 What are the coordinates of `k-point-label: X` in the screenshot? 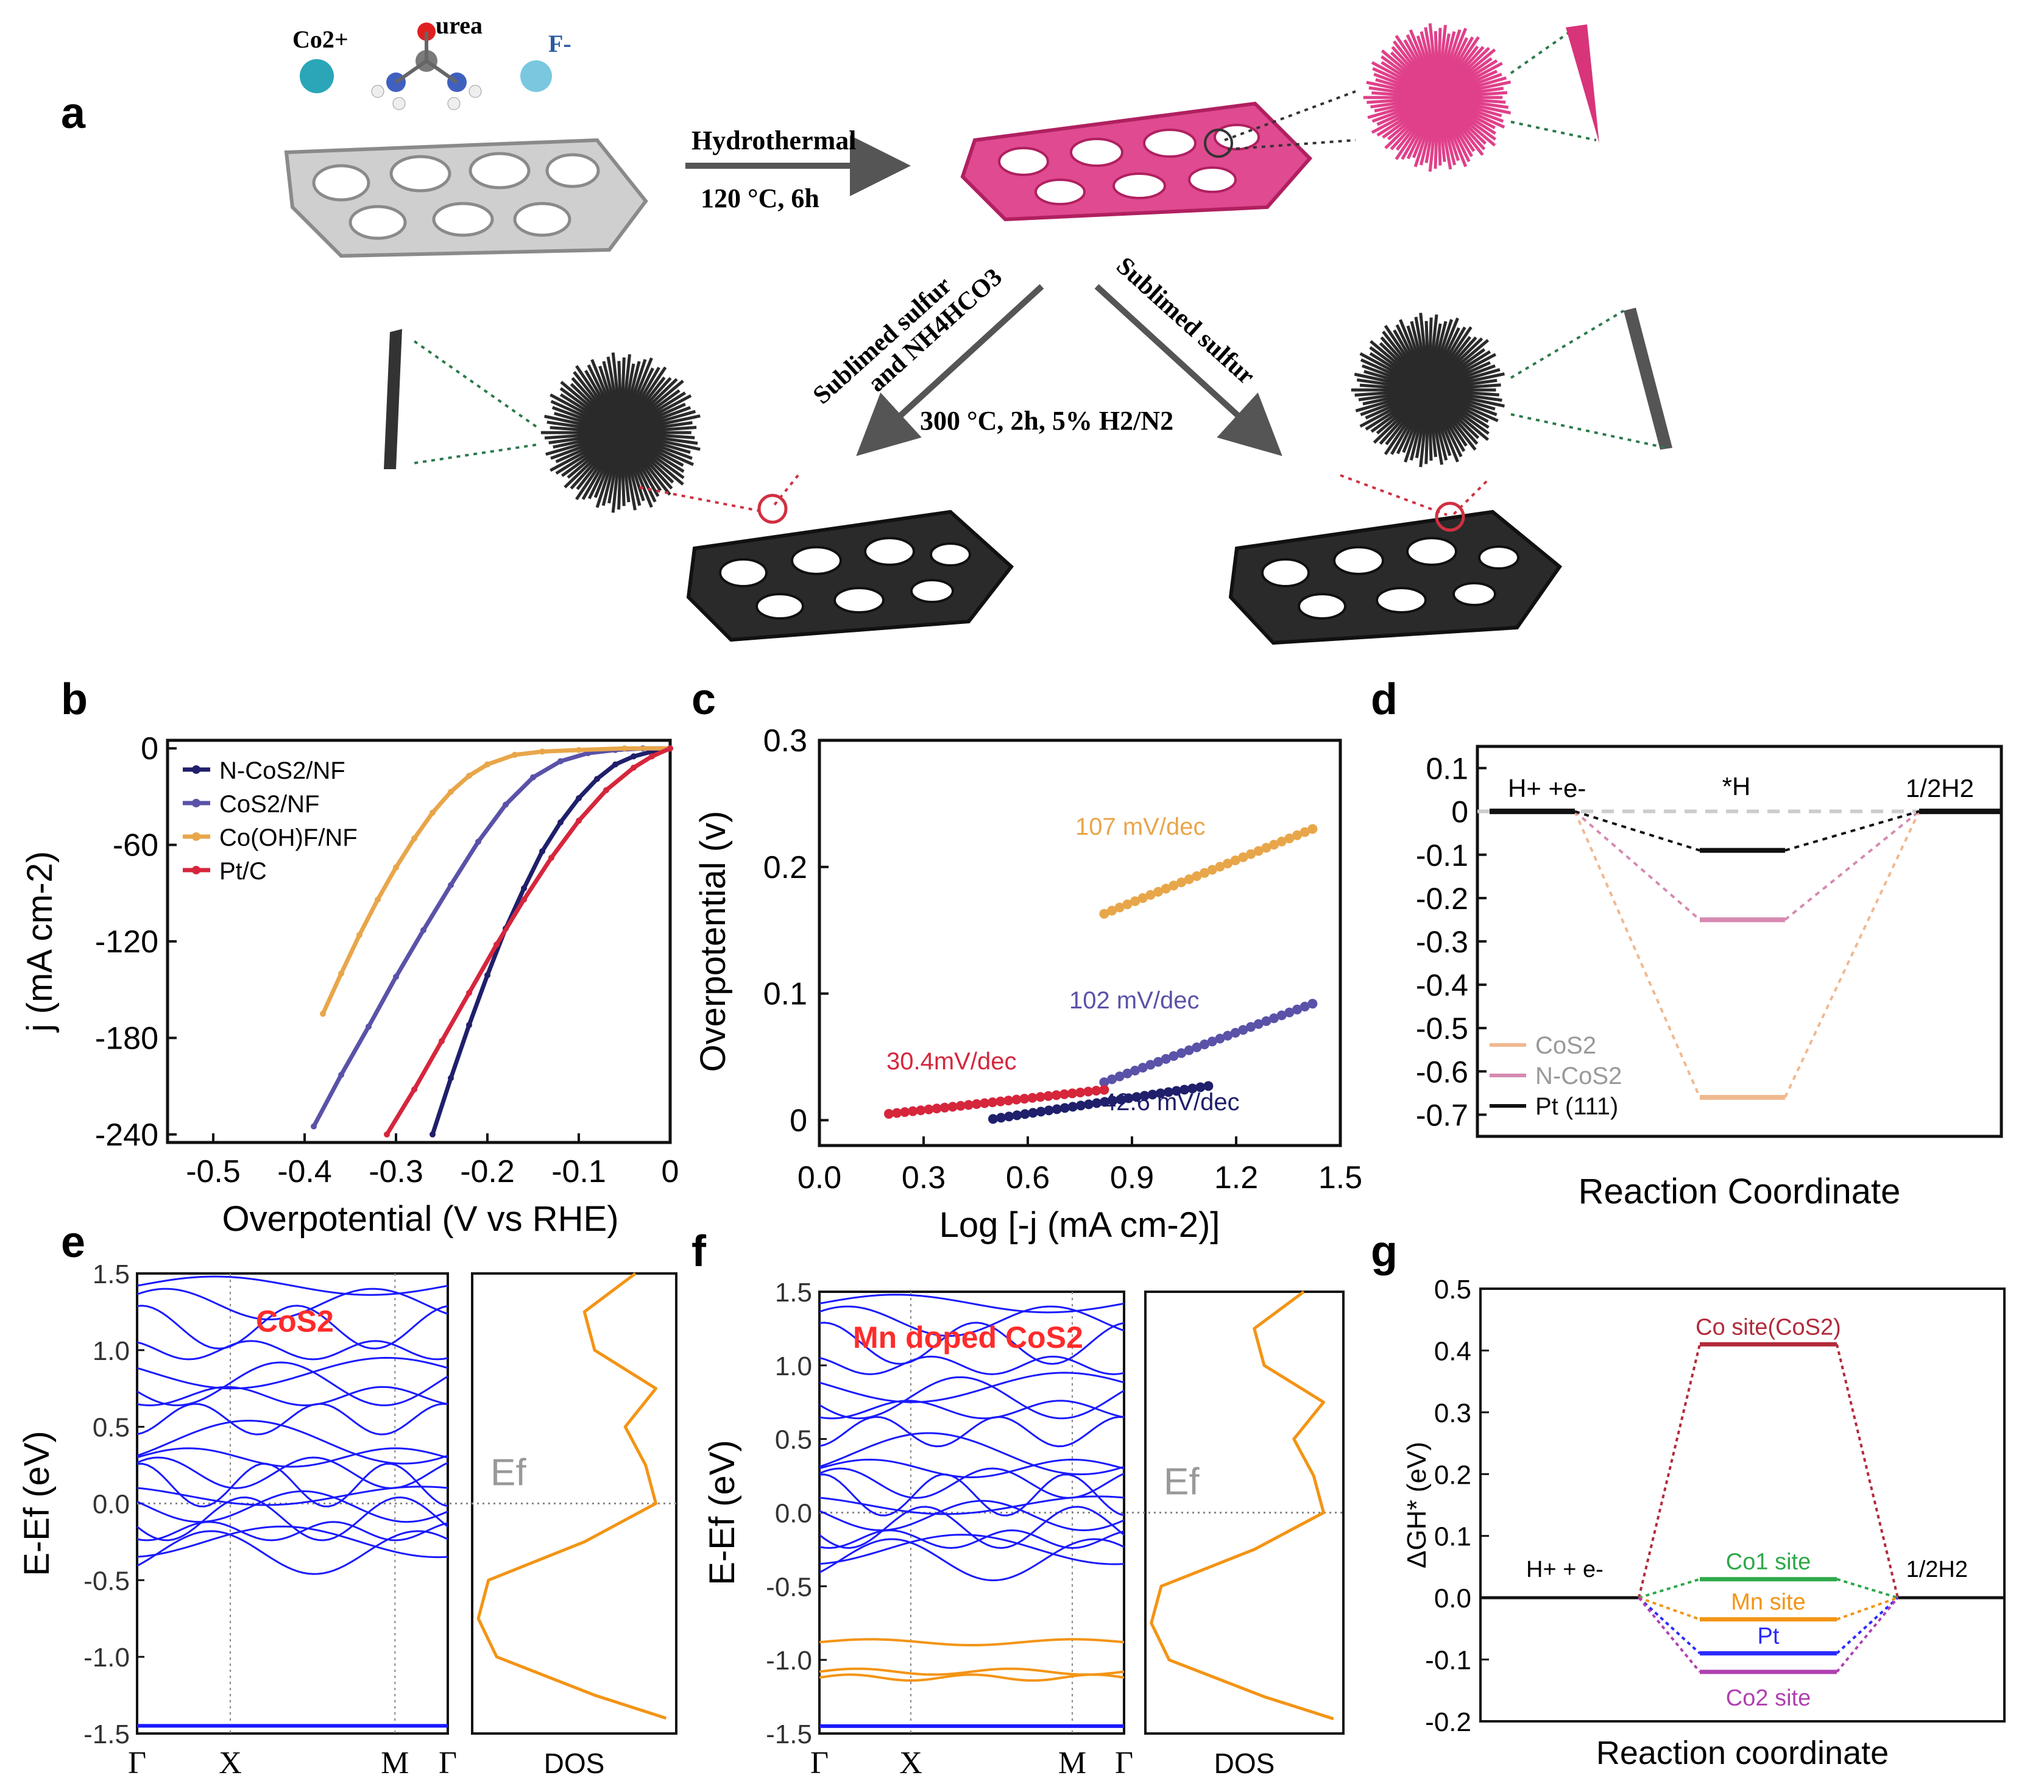 It's located at (911, 1763).